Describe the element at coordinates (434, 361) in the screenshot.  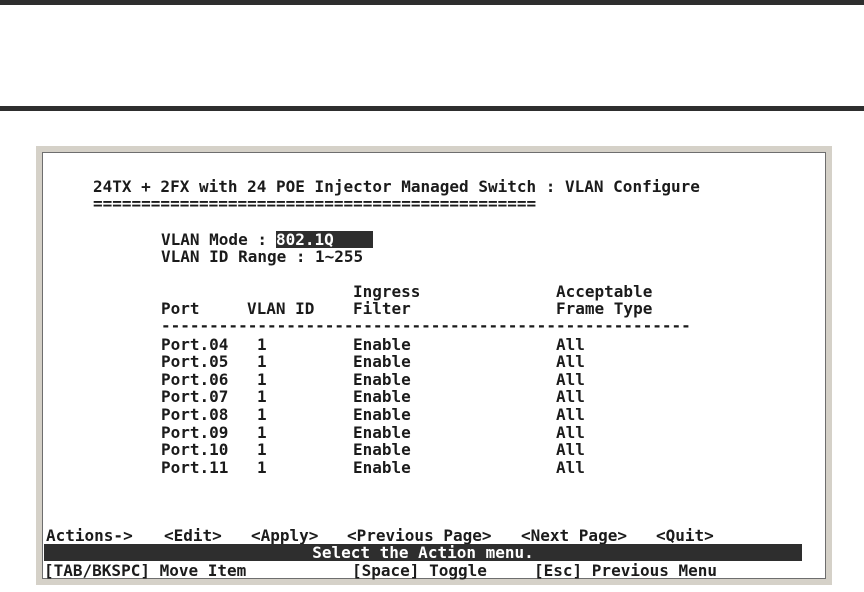
I see `table-row: Port.05 1 Enable All` at that location.